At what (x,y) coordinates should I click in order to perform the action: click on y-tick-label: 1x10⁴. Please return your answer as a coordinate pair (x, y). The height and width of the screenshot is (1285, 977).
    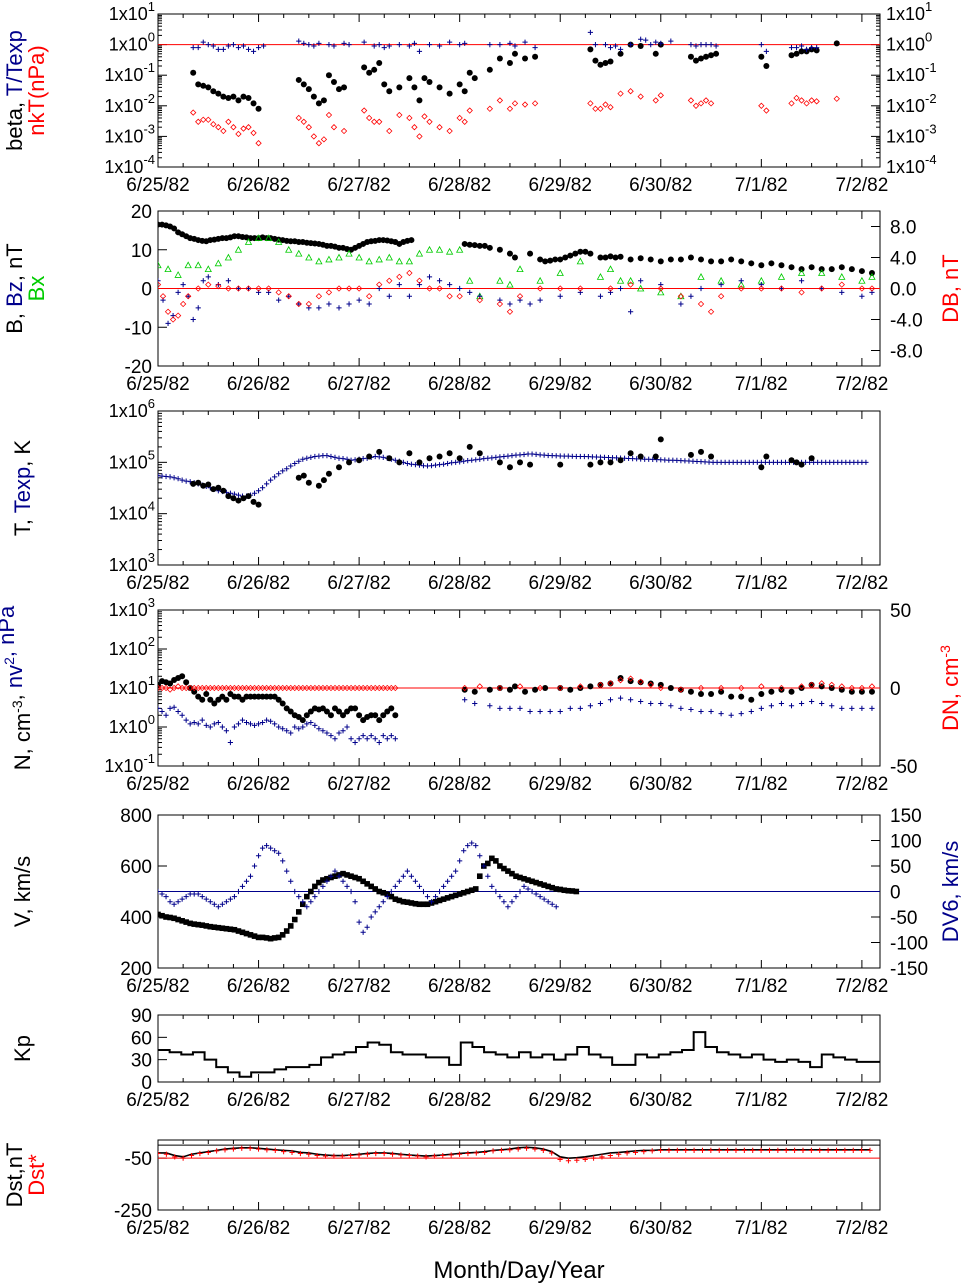
    Looking at the image, I should click on (132, 511).